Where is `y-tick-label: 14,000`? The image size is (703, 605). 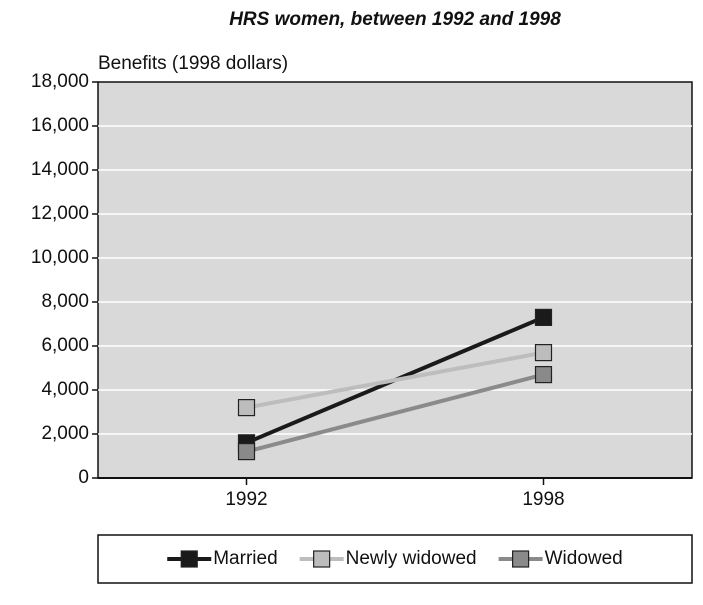
y-tick-label: 14,000 is located at coordinates (60, 169).